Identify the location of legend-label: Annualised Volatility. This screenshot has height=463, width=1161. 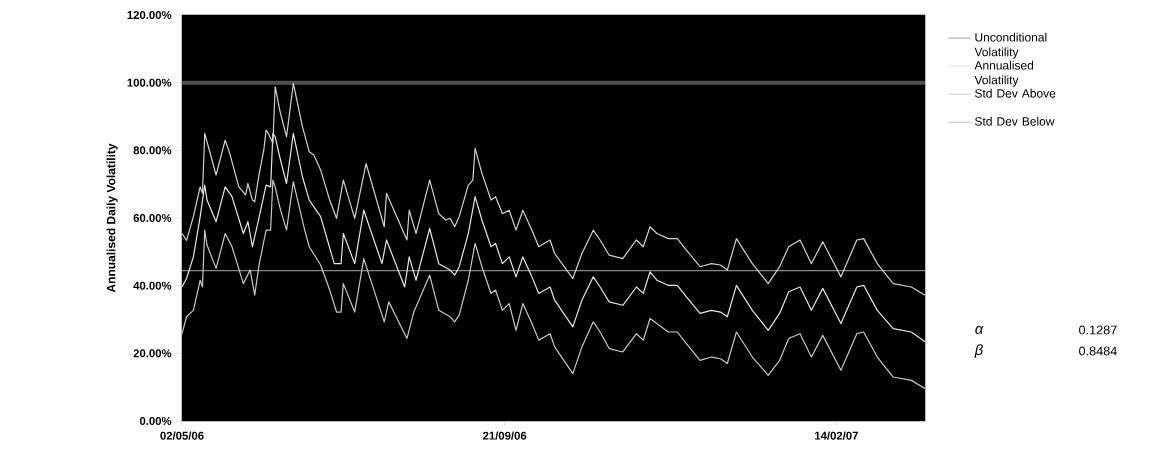
(1004, 73).